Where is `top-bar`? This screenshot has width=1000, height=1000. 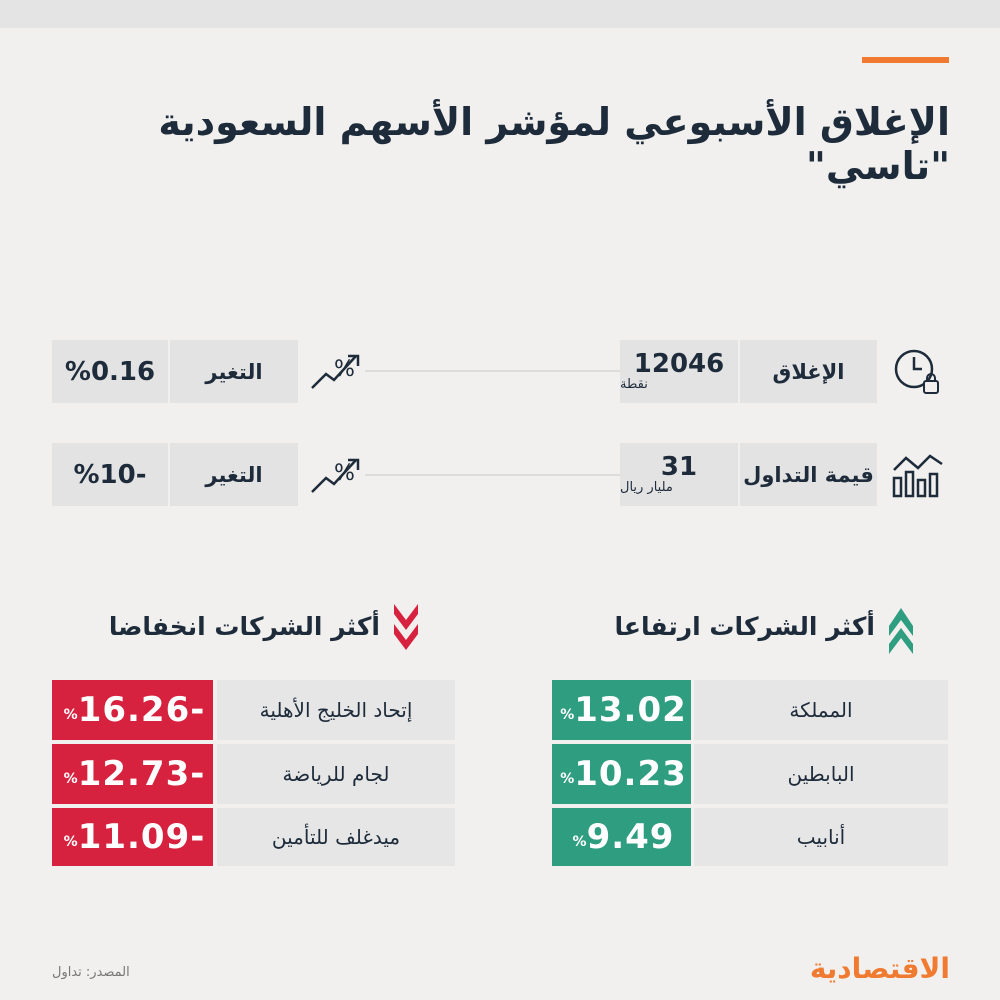
top-bar is located at coordinates (500, 14).